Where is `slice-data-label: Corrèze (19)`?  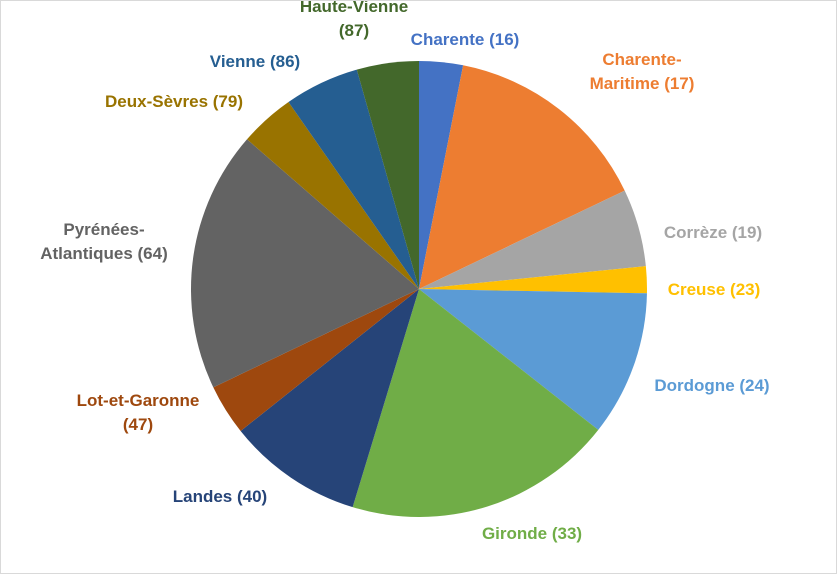
slice-data-label: Corrèze (19) is located at coordinates (713, 232).